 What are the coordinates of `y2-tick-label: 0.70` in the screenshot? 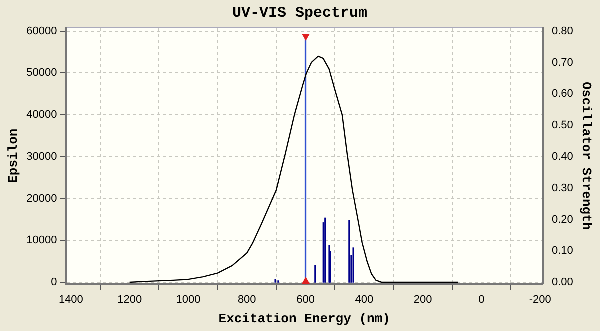 It's located at (563, 62).